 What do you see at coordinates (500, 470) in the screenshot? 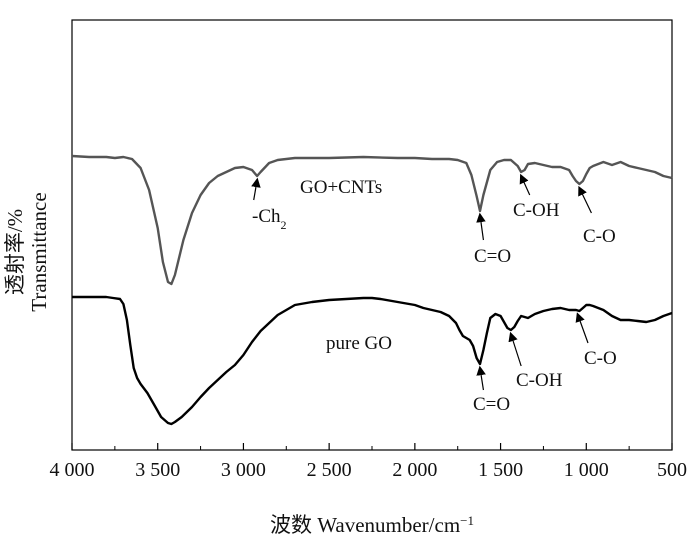
I see `x-tick-label: 1 500` at bounding box center [500, 470].